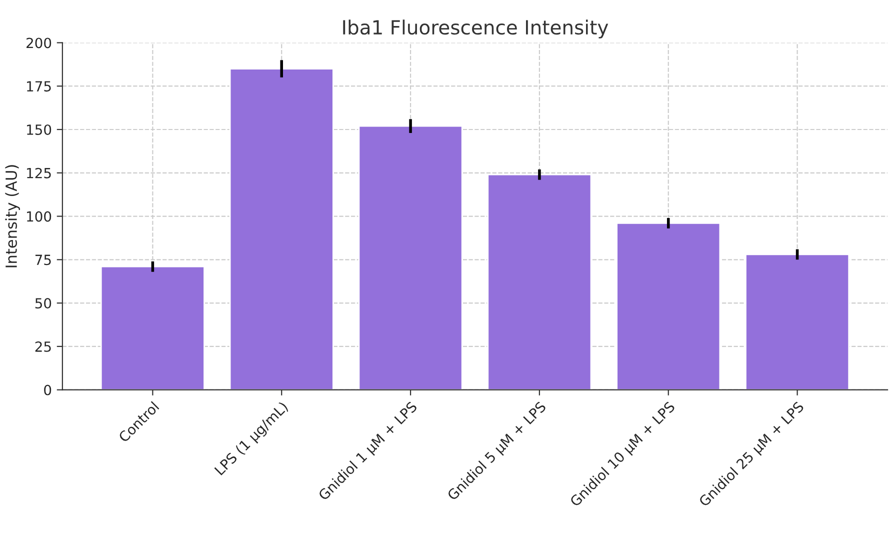 The image size is (892, 534). What do you see at coordinates (475, 29) in the screenshot?
I see `chart-title: Iba1 Fluorescence Intensity` at bounding box center [475, 29].